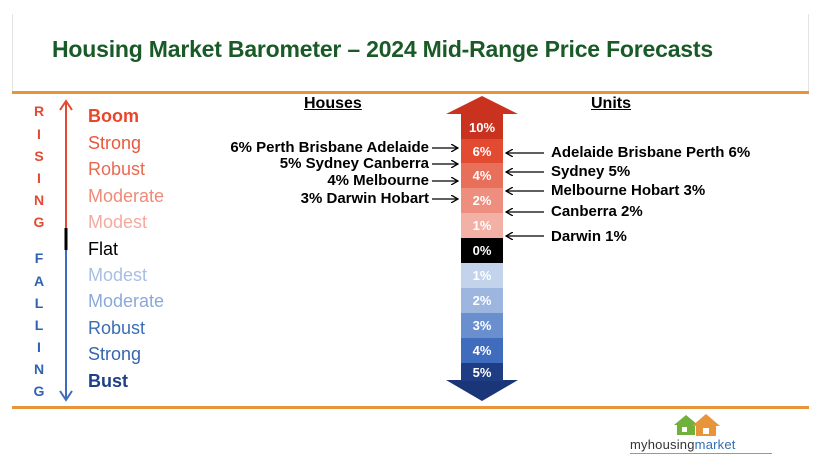 The image size is (829, 462). Describe the element at coordinates (482, 175) in the screenshot. I see `segment-up-4: 4%` at that location.